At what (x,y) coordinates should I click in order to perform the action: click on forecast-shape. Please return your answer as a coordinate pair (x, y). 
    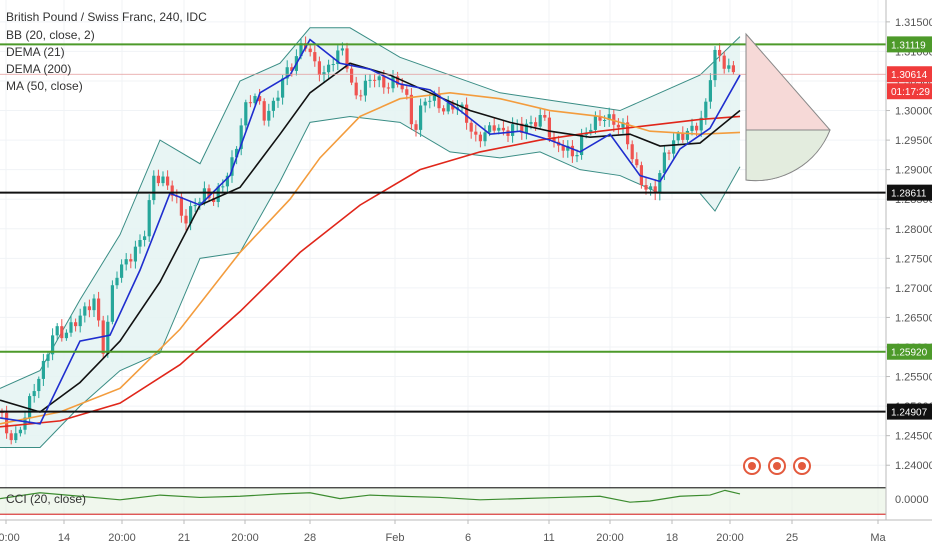
    Looking at the image, I should click on (788, 107).